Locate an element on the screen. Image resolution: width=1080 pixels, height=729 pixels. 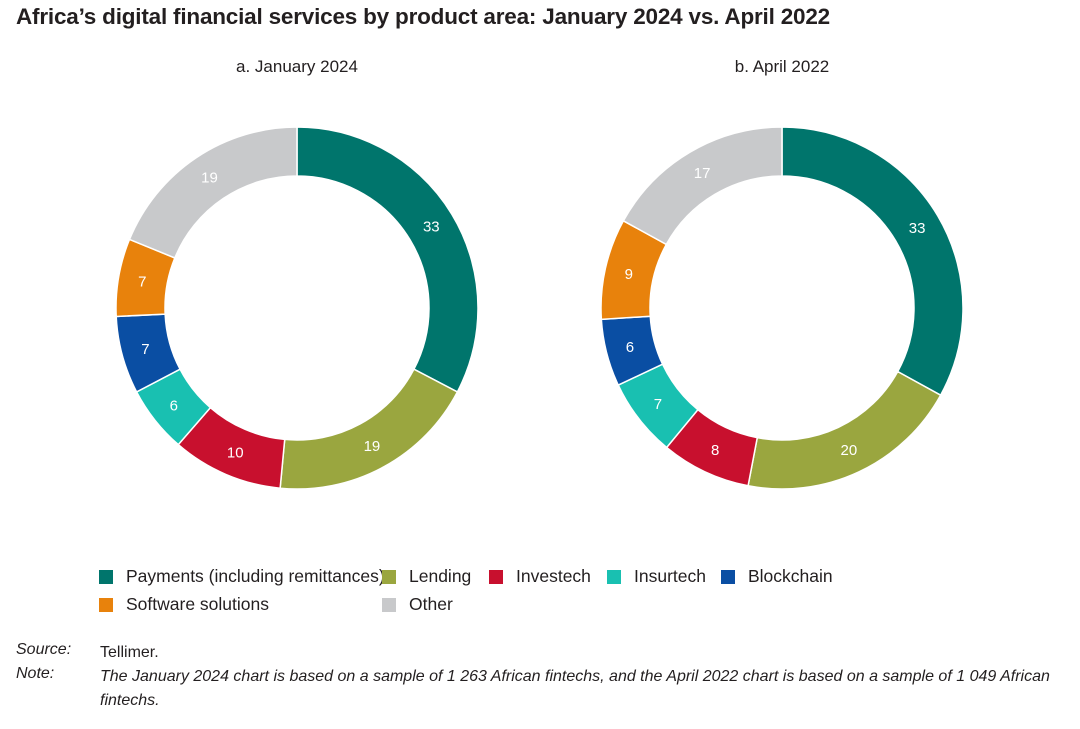
chart-subtitle: b. April 2022 is located at coordinates (782, 66).